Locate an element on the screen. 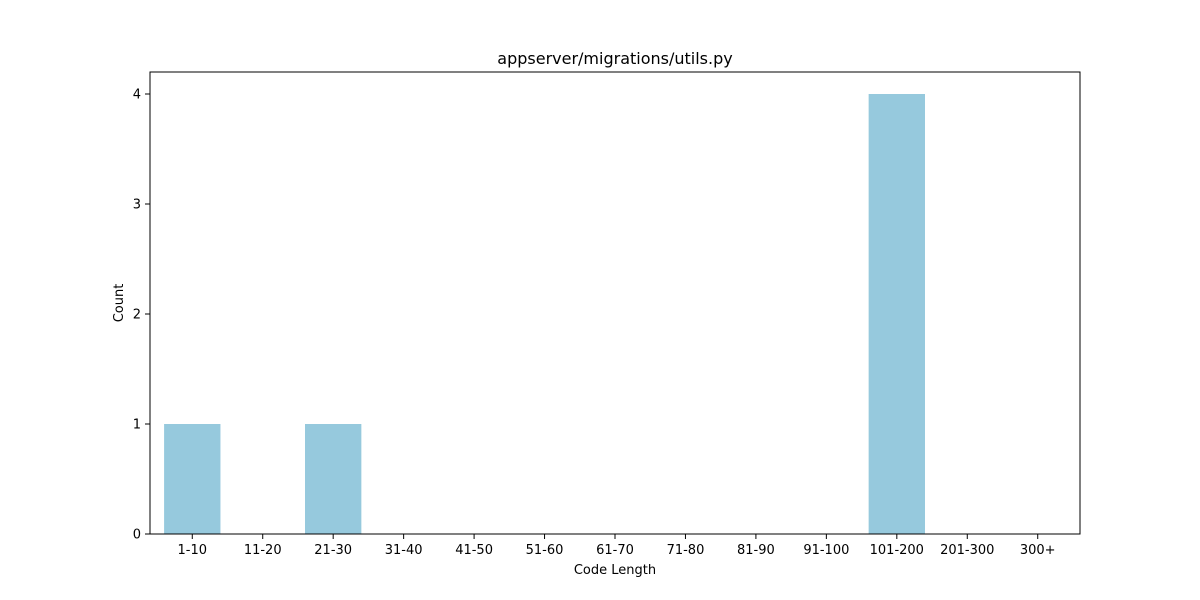  y-tick-label: 3 is located at coordinates (137, 205).